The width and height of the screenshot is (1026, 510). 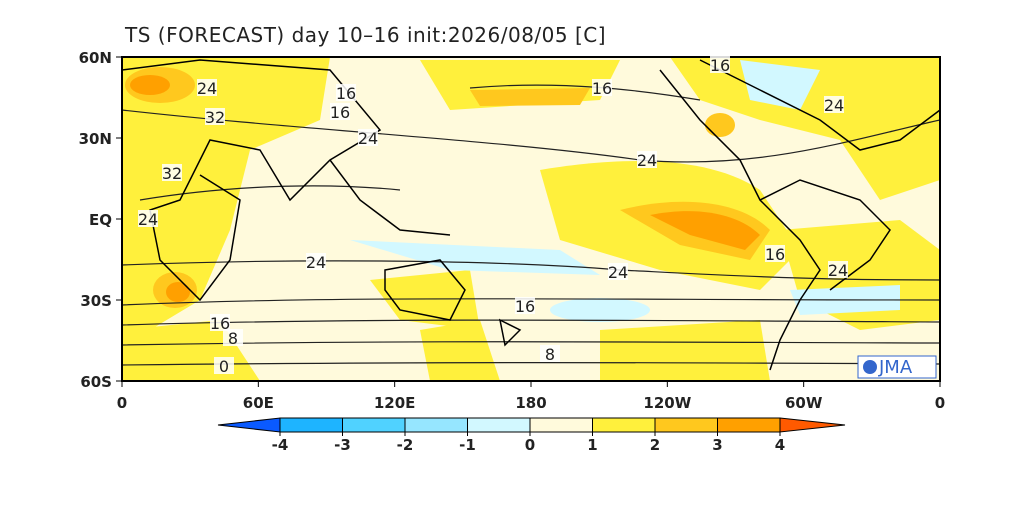 I want to click on lat-label: 30N, so click(x=95, y=139).